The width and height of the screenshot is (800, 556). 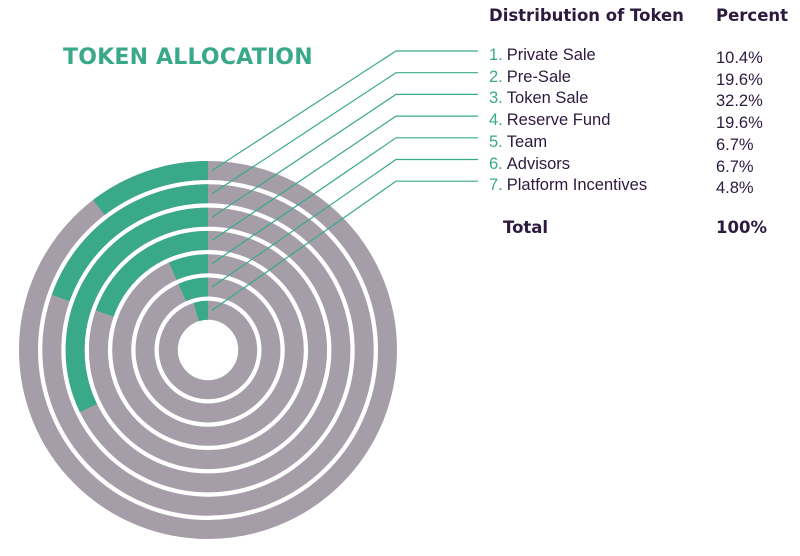 I want to click on legend-index: 2., so click(x=496, y=76).